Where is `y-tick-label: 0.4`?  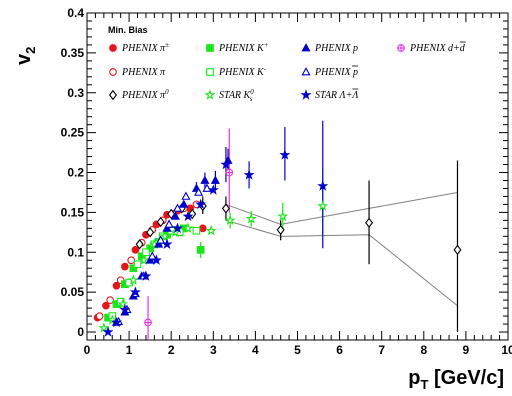
y-tick-label: 0.4 is located at coordinates (75, 13).